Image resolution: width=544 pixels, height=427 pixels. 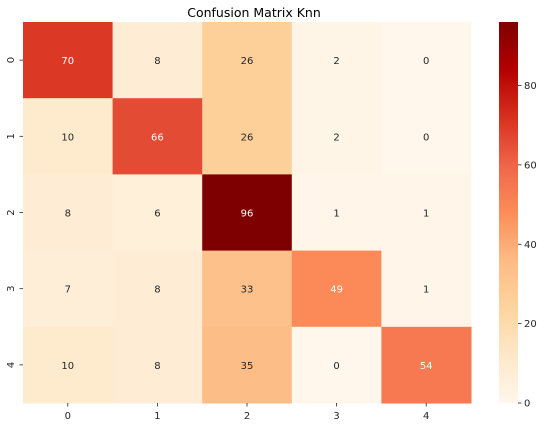 I want to click on cell-value-label: 35, so click(x=247, y=366).